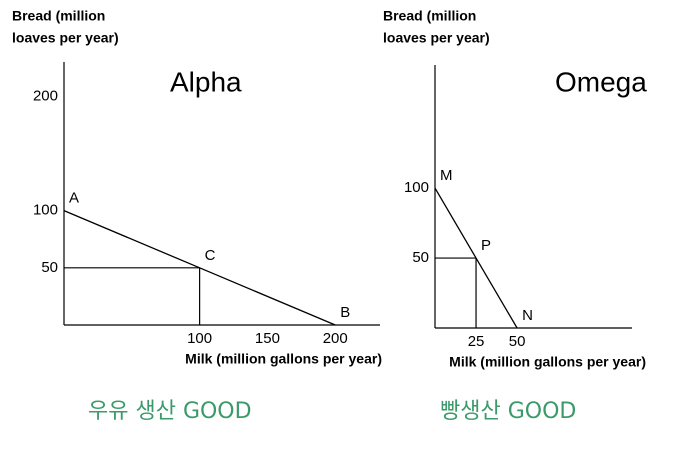  Describe the element at coordinates (45, 95) in the screenshot. I see `y-tick-label: 200` at that location.